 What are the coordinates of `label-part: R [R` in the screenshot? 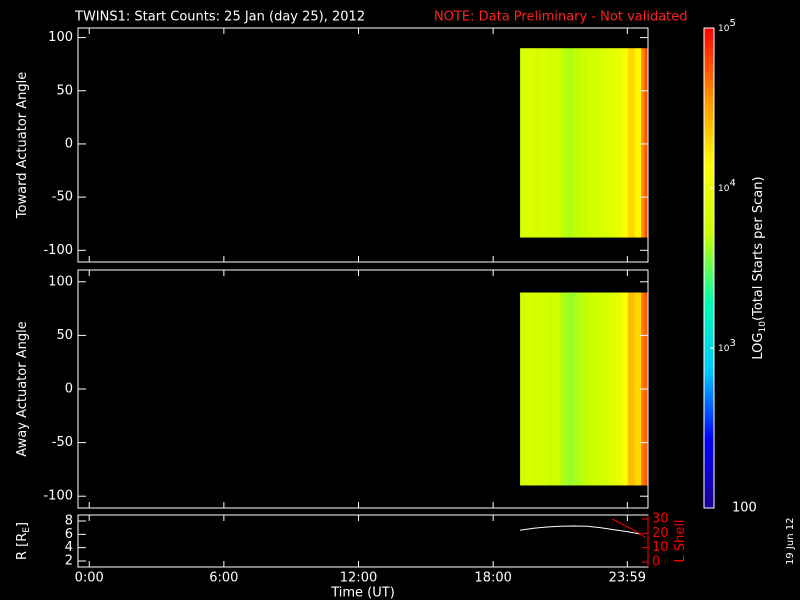 It's located at (22, 546).